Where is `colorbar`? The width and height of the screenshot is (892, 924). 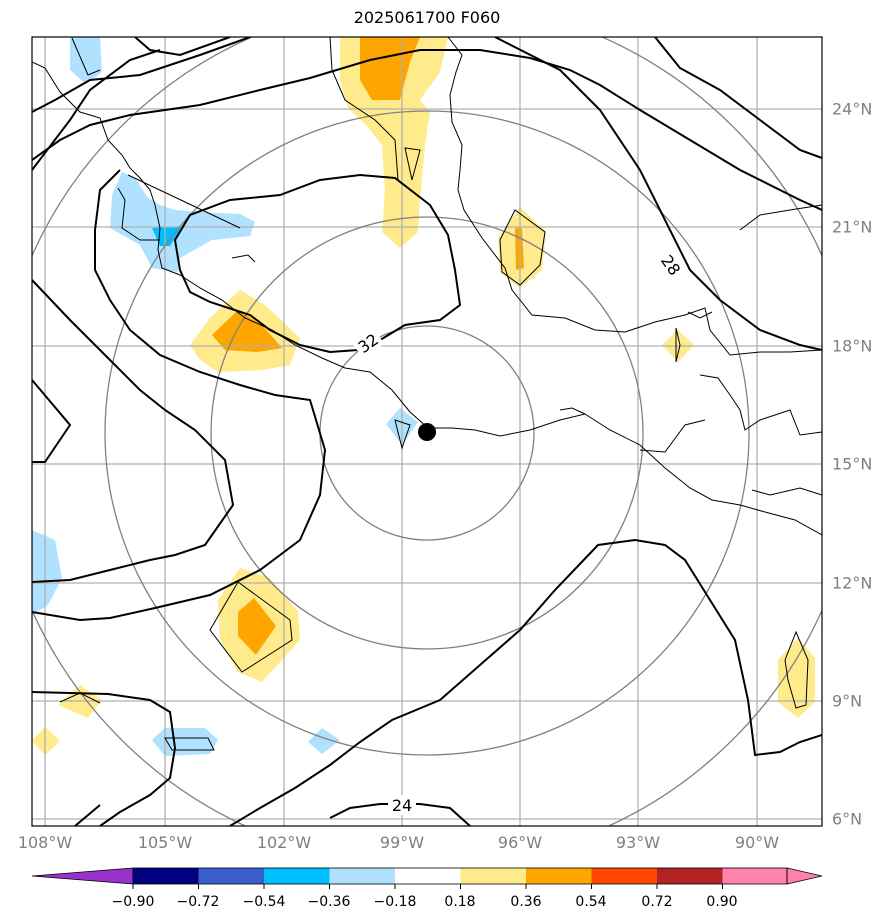
colorbar is located at coordinates (427, 878).